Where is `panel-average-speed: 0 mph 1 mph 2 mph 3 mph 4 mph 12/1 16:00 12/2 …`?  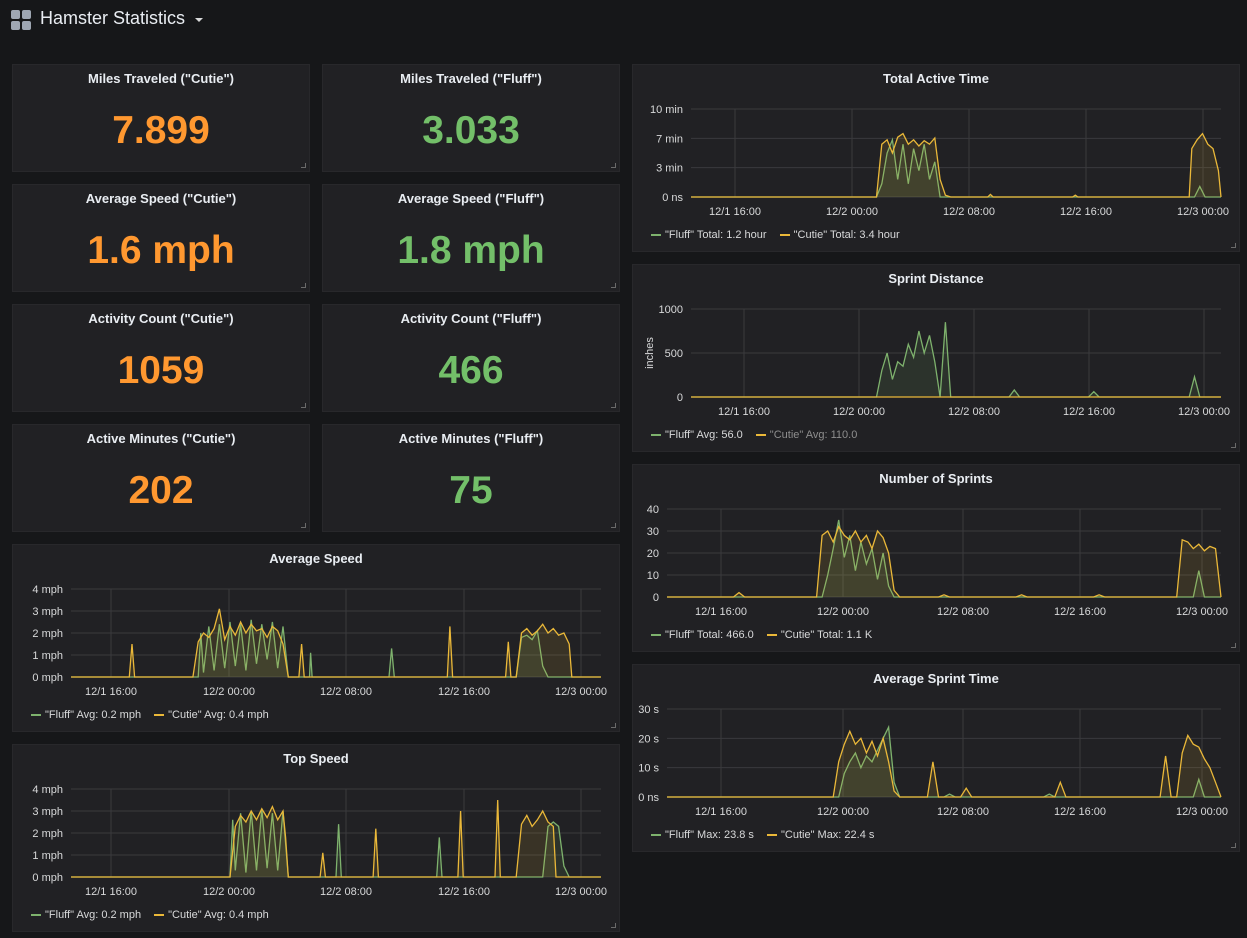 panel-average-speed: 0 mph 1 mph 2 mph 3 mph 4 mph 12/1 16:00 12/2 … is located at coordinates (316, 638).